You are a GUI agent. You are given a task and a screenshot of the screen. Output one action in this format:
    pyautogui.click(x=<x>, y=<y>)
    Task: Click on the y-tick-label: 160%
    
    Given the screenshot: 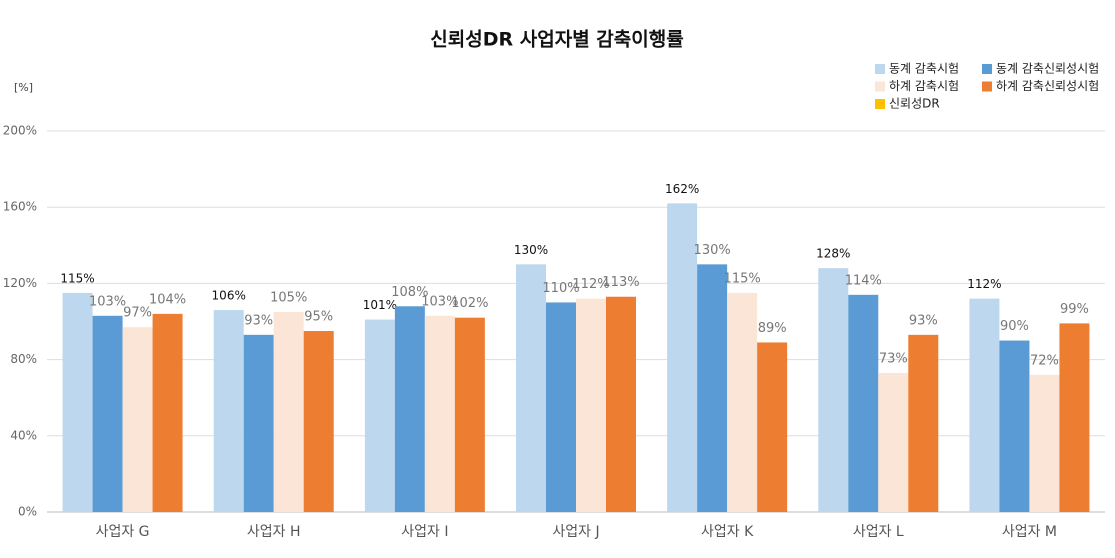 What is the action you would take?
    pyautogui.click(x=20, y=207)
    